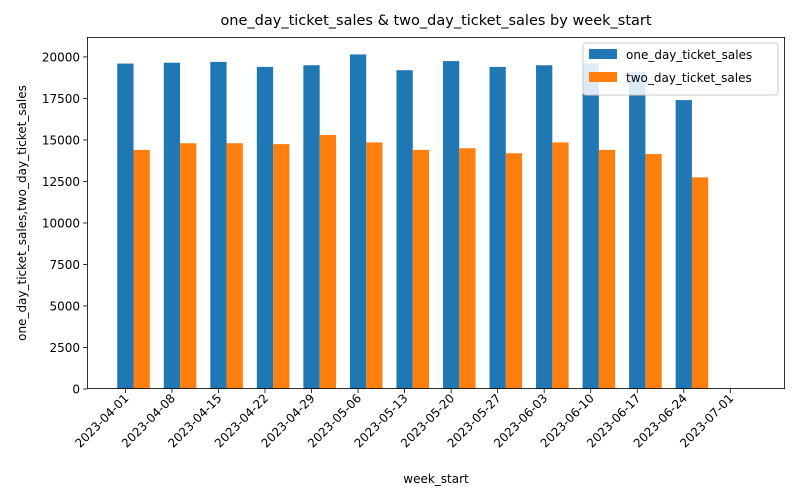 The height and width of the screenshot is (500, 800). I want to click on y-axis: 0 2500 5000 7500 10000 12500 15000 17500 20000, so click(64, 223).